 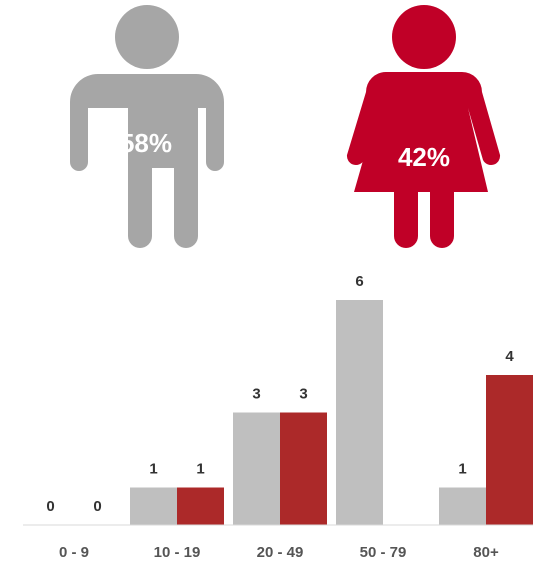 I want to click on x-tick-label-4: 80+, so click(x=486, y=552).